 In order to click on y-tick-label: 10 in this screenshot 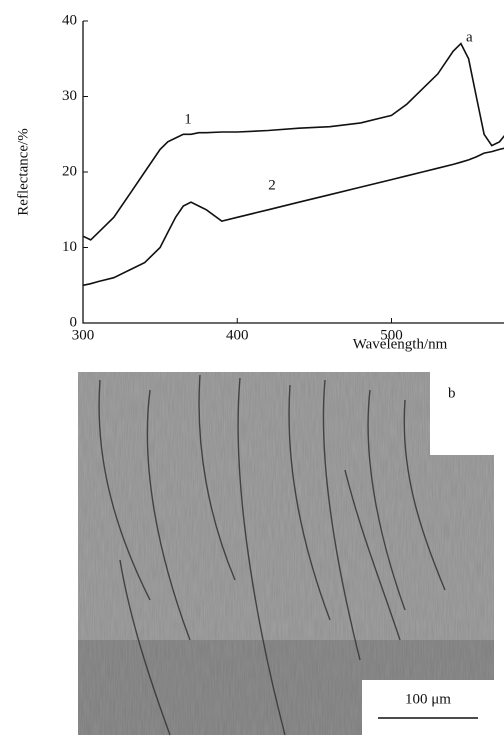, I will do `click(69, 247)`.